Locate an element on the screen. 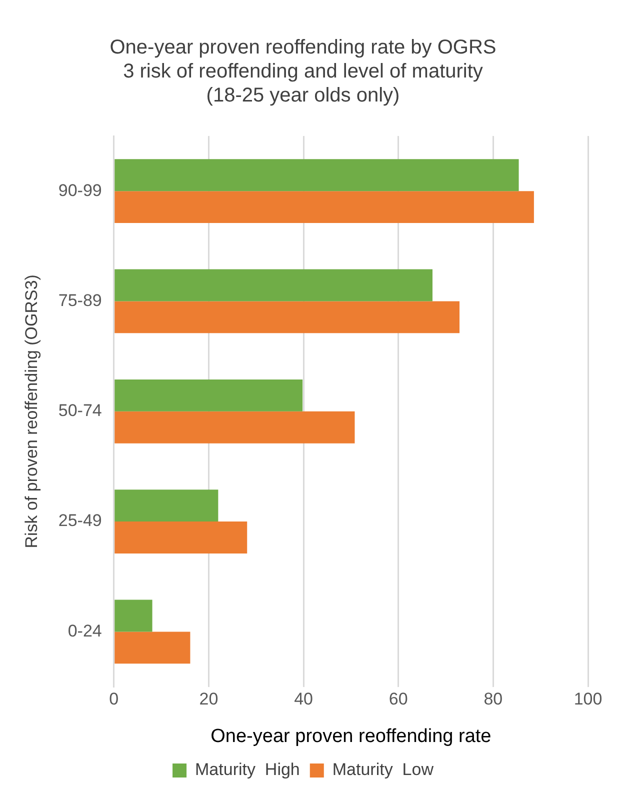 The height and width of the screenshot is (807, 621). y-tick-label: 90-99 is located at coordinates (80, 190).